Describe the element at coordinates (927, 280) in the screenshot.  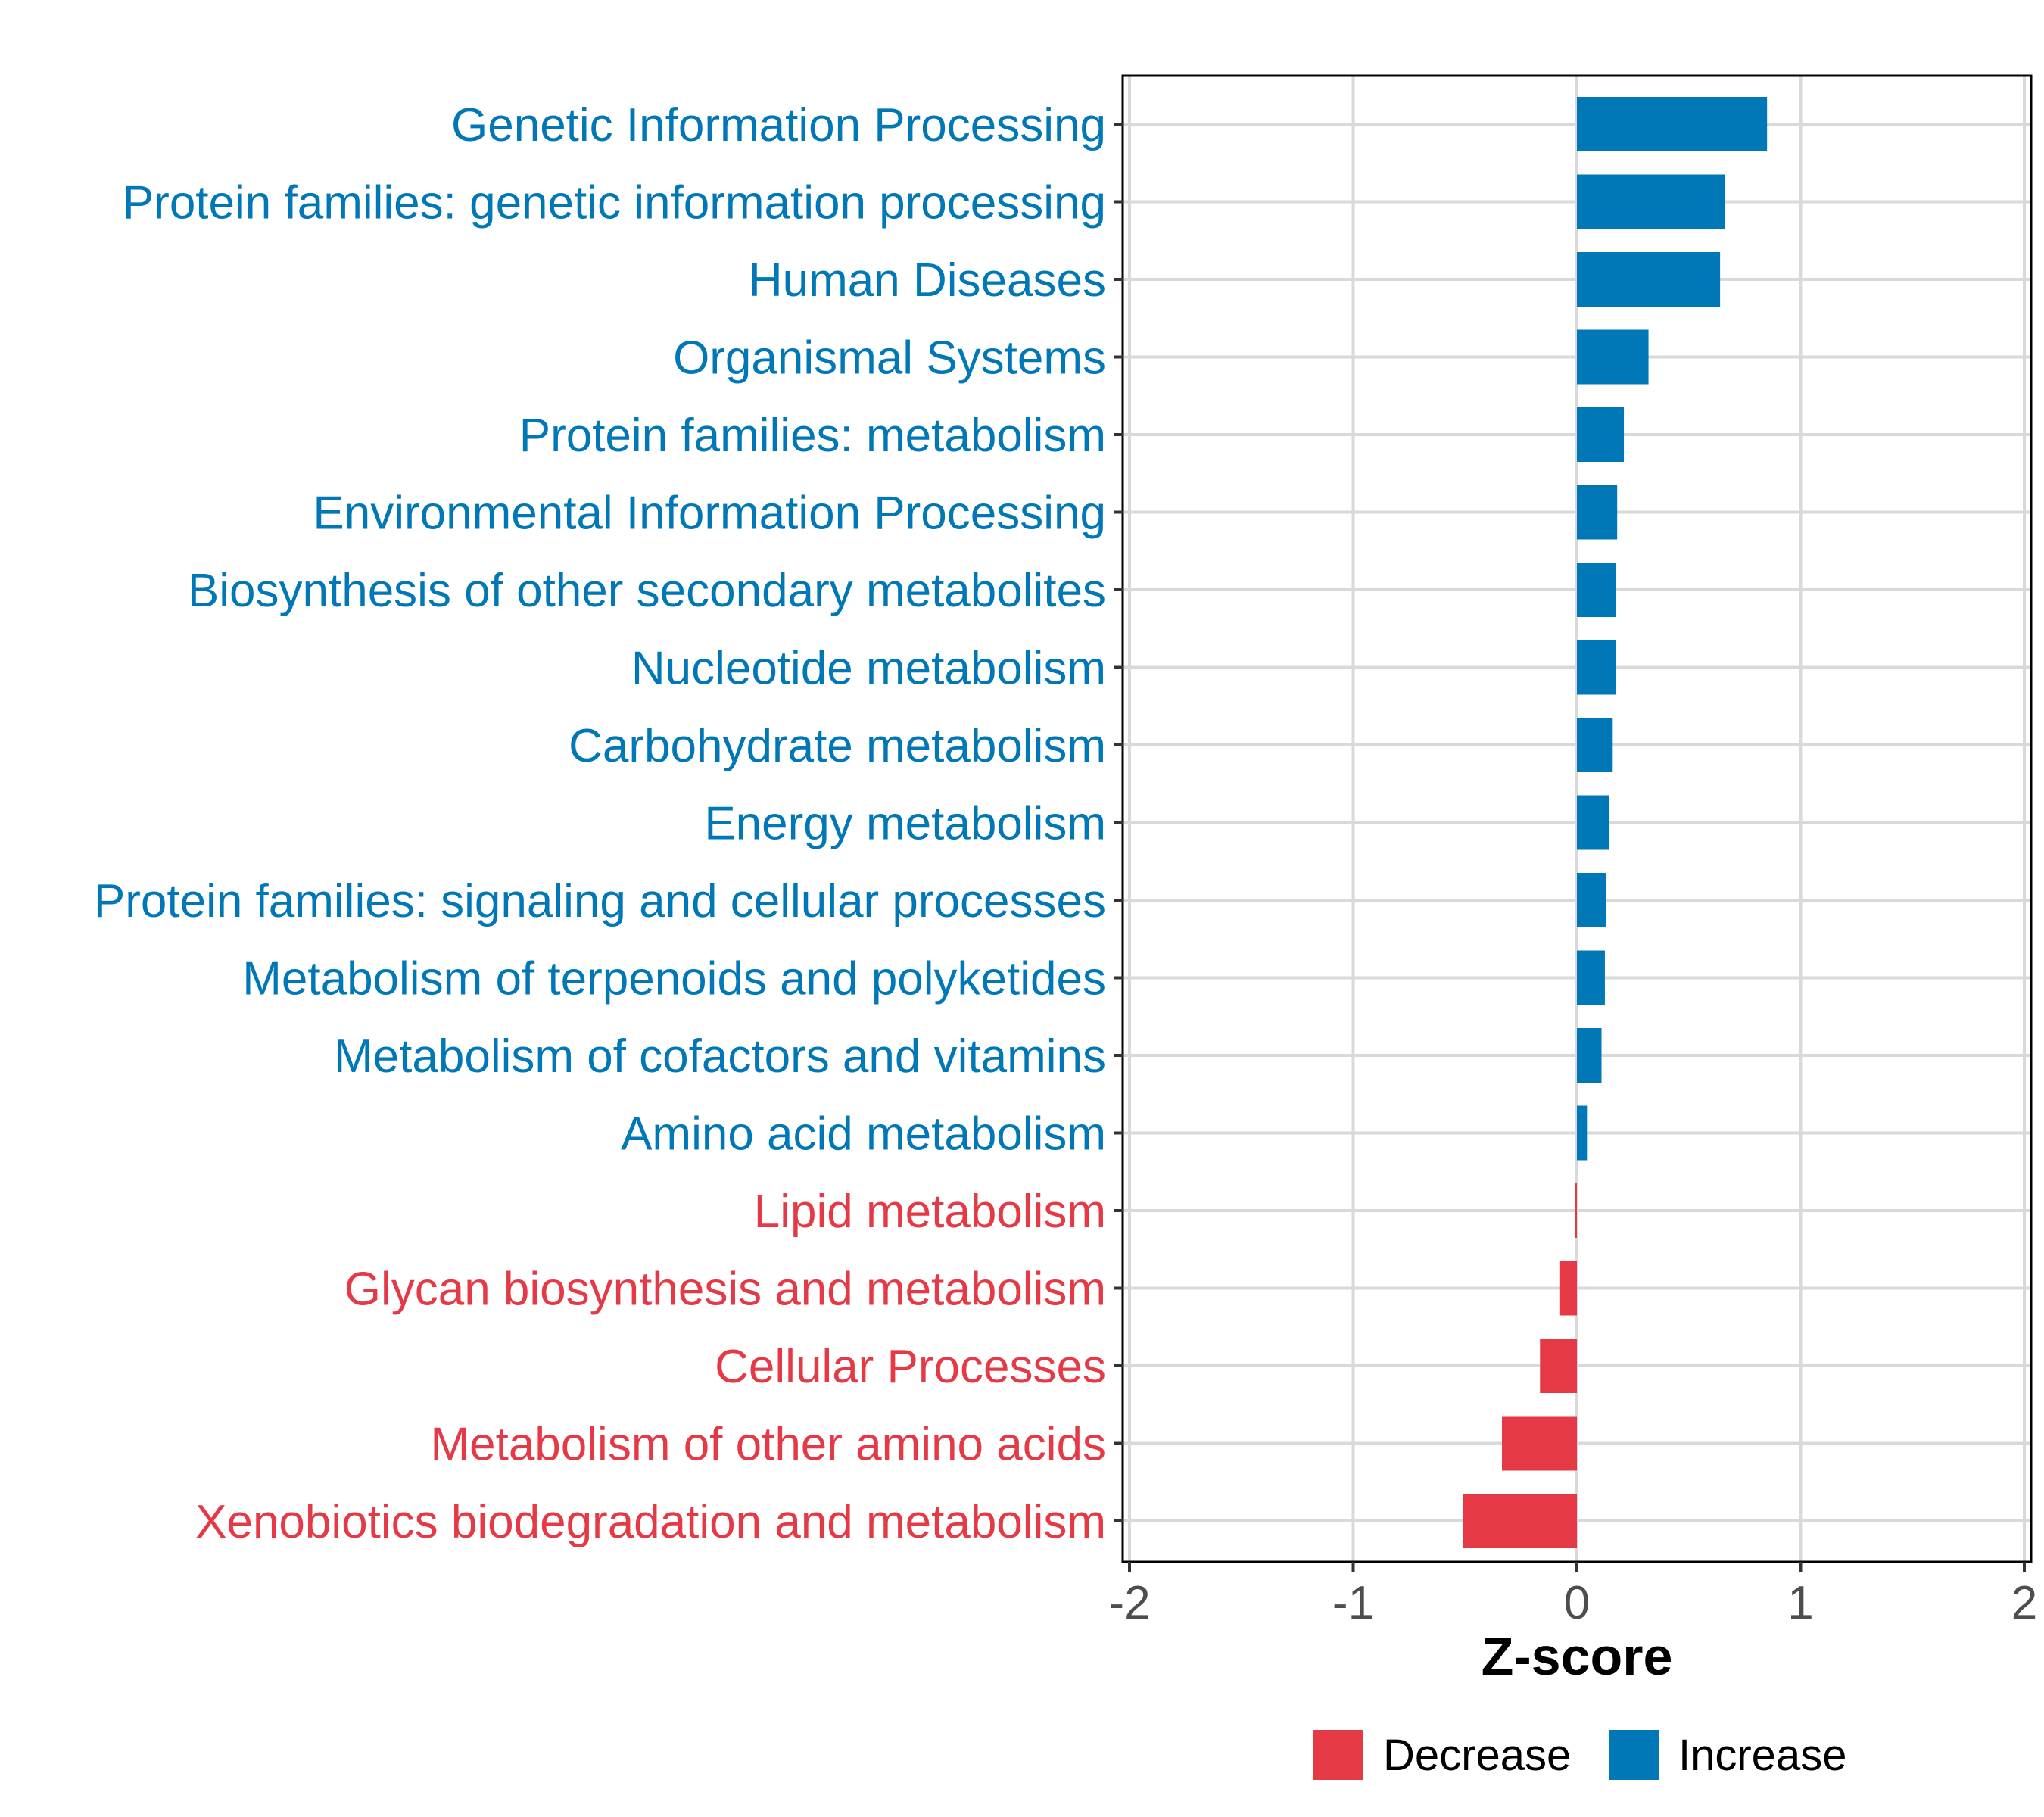
I see `y-tick-label: Human Diseases` at that location.